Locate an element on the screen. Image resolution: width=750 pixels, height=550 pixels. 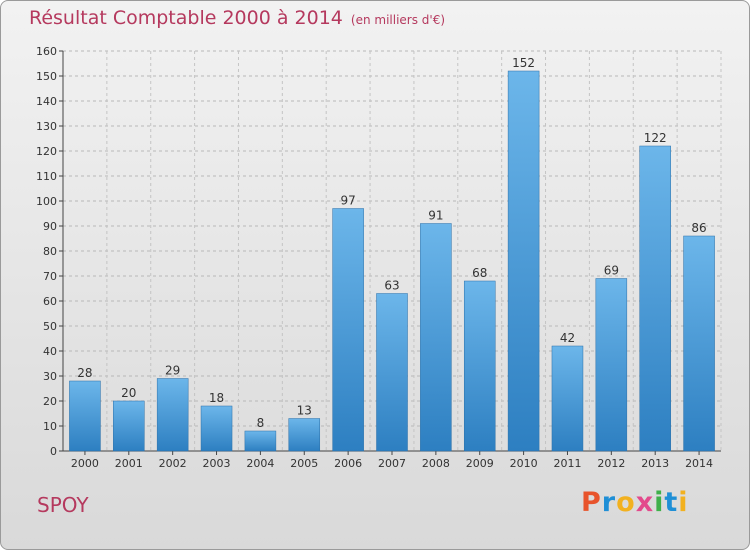
x-tick-label-2011: 2011 is located at coordinates (567, 463).